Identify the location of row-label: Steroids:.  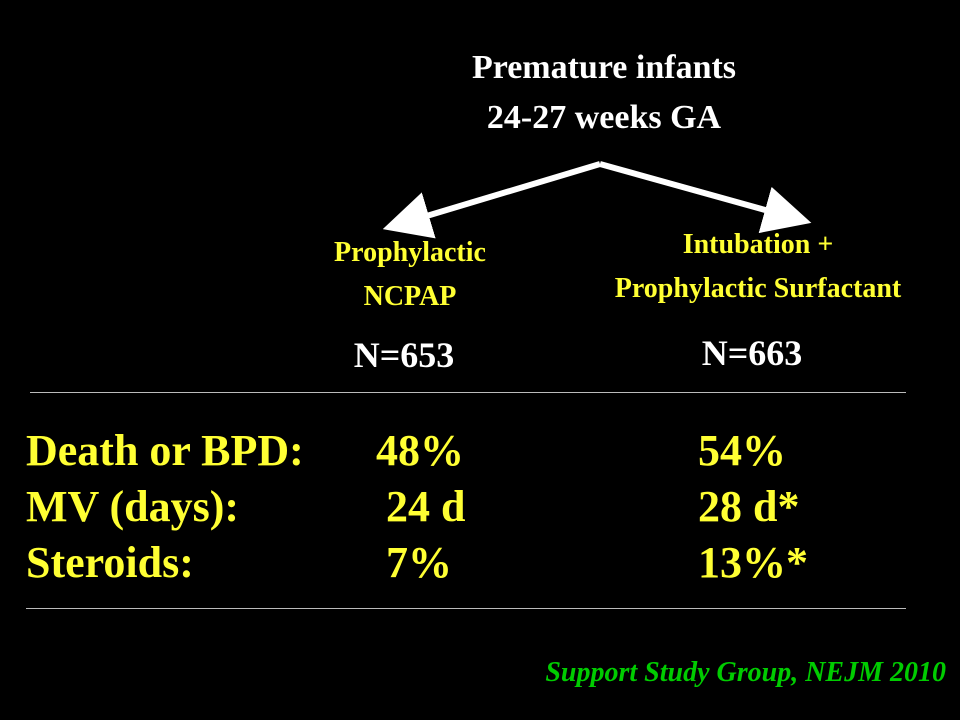
(110, 562).